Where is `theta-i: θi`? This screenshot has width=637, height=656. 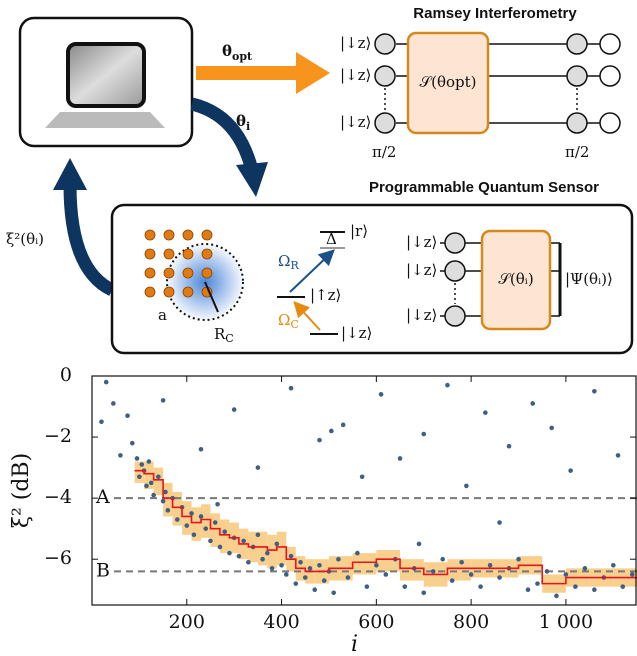
theta-i: θi is located at coordinates (243, 122).